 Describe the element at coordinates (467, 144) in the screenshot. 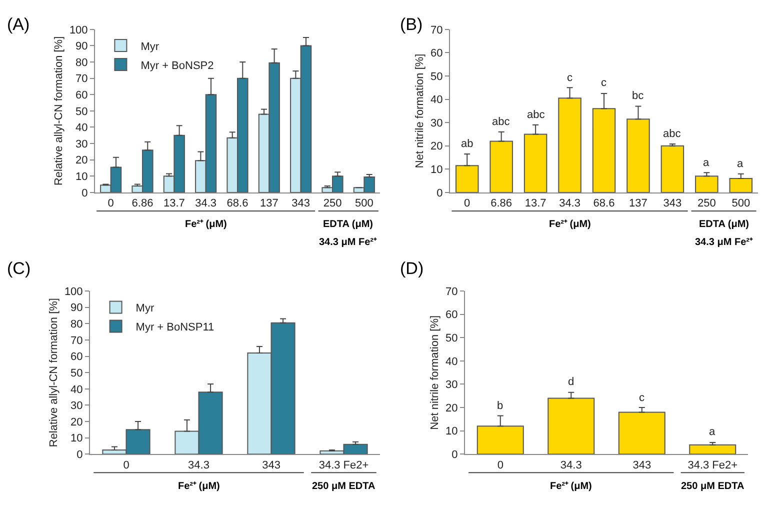

I see `data-label: ab` at that location.